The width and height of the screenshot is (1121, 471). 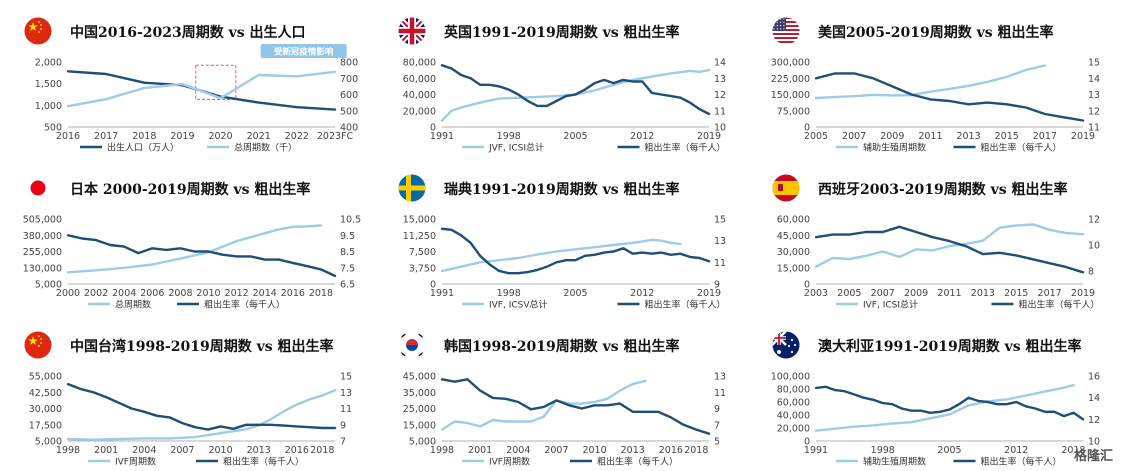 I want to click on y-left-tick-label: 40,000, so click(x=793, y=416).